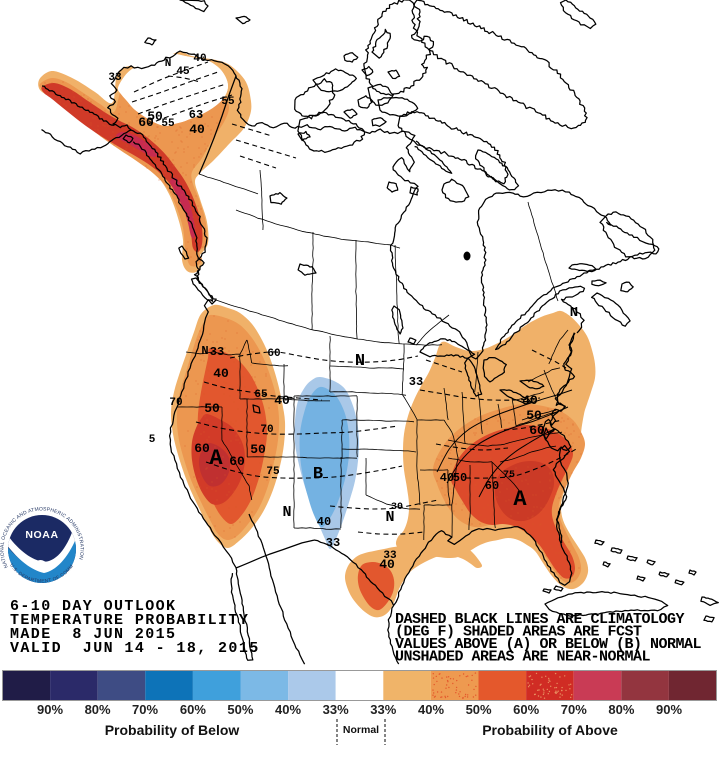  What do you see at coordinates (318, 474) in the screenshot?
I see `svg-text: B` at bounding box center [318, 474].